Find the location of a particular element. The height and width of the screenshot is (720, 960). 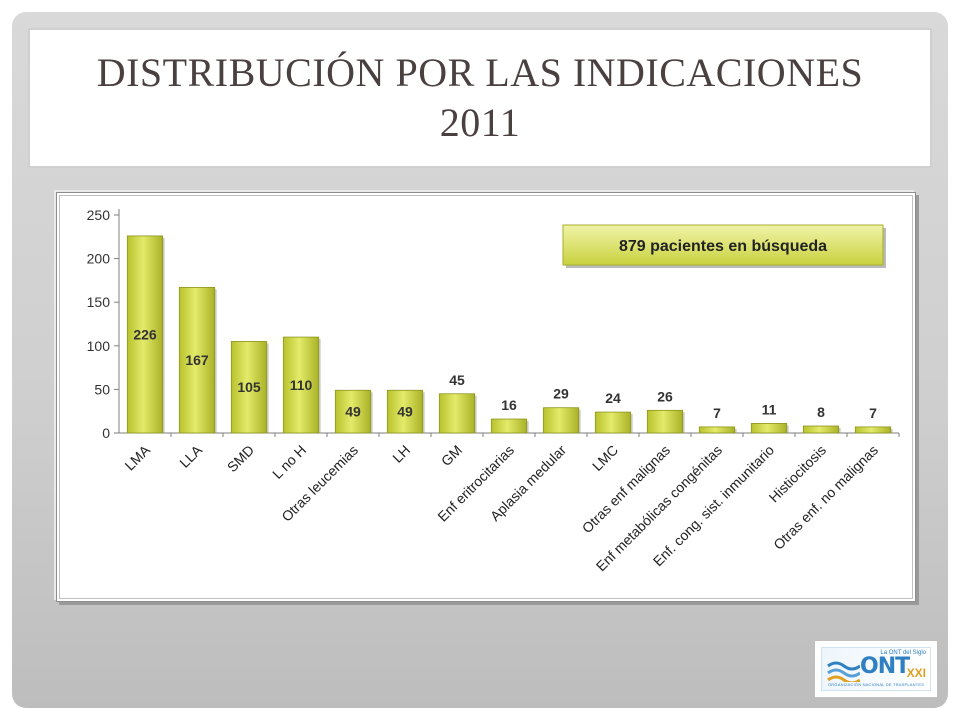

data-label: 226 is located at coordinates (145, 334).